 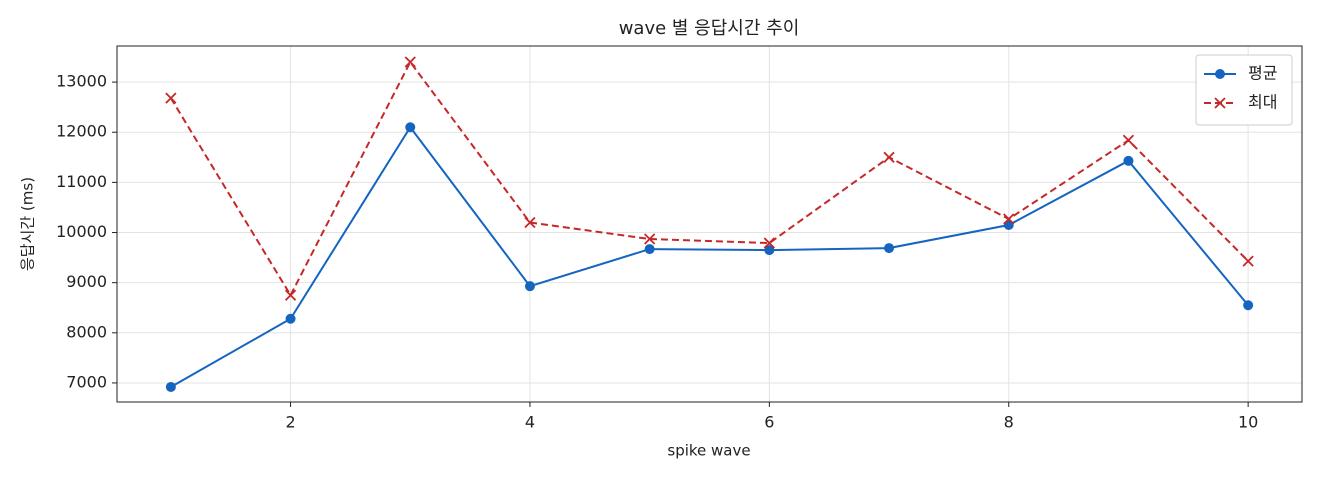 What do you see at coordinates (81, 81) in the screenshot?
I see `y-tick-label: 13000` at bounding box center [81, 81].